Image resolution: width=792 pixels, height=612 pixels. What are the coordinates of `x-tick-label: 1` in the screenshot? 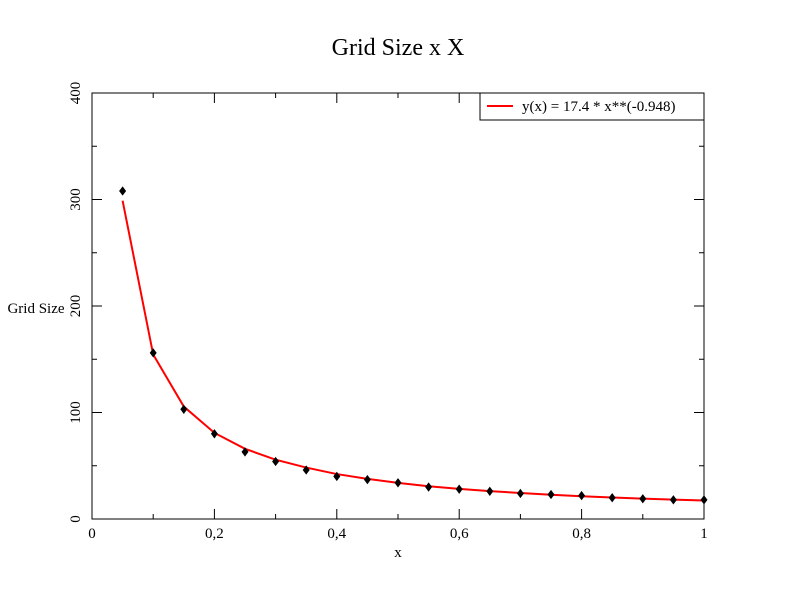 It's located at (704, 534).